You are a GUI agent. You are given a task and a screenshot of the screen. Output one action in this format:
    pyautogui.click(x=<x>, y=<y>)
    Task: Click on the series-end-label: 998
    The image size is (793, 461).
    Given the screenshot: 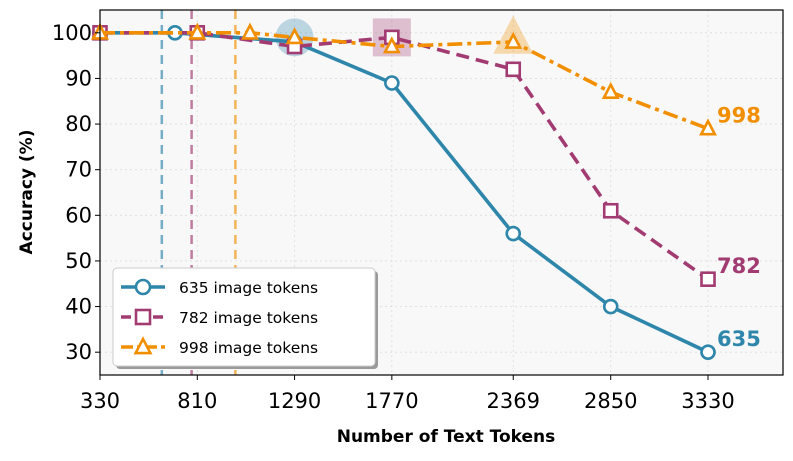 What is the action you would take?
    pyautogui.click(x=739, y=116)
    